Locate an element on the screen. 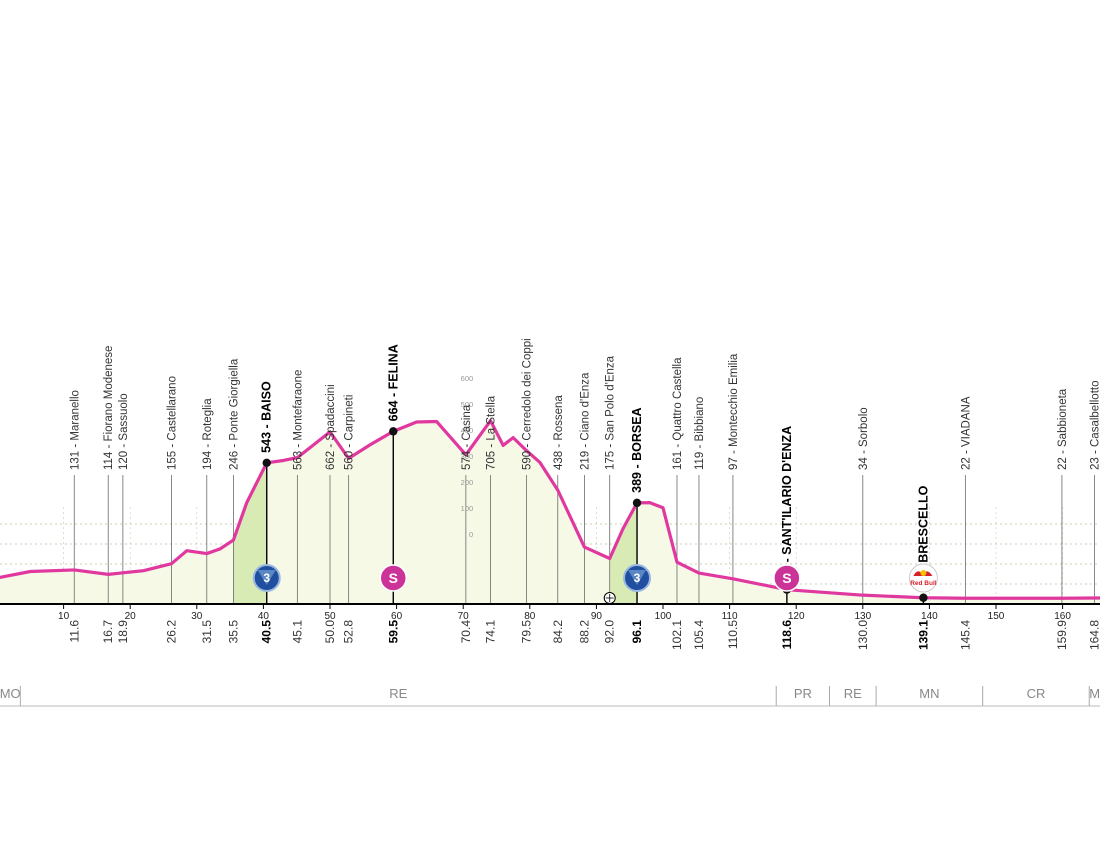  place-label: 662 - Spadaccini is located at coordinates (331, 427).